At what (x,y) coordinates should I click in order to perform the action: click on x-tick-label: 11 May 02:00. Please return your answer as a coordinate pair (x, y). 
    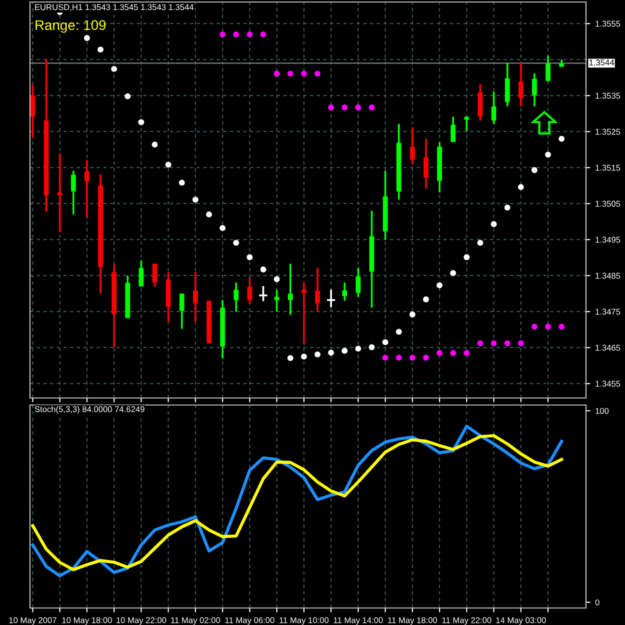
    Looking at the image, I should click on (195, 621).